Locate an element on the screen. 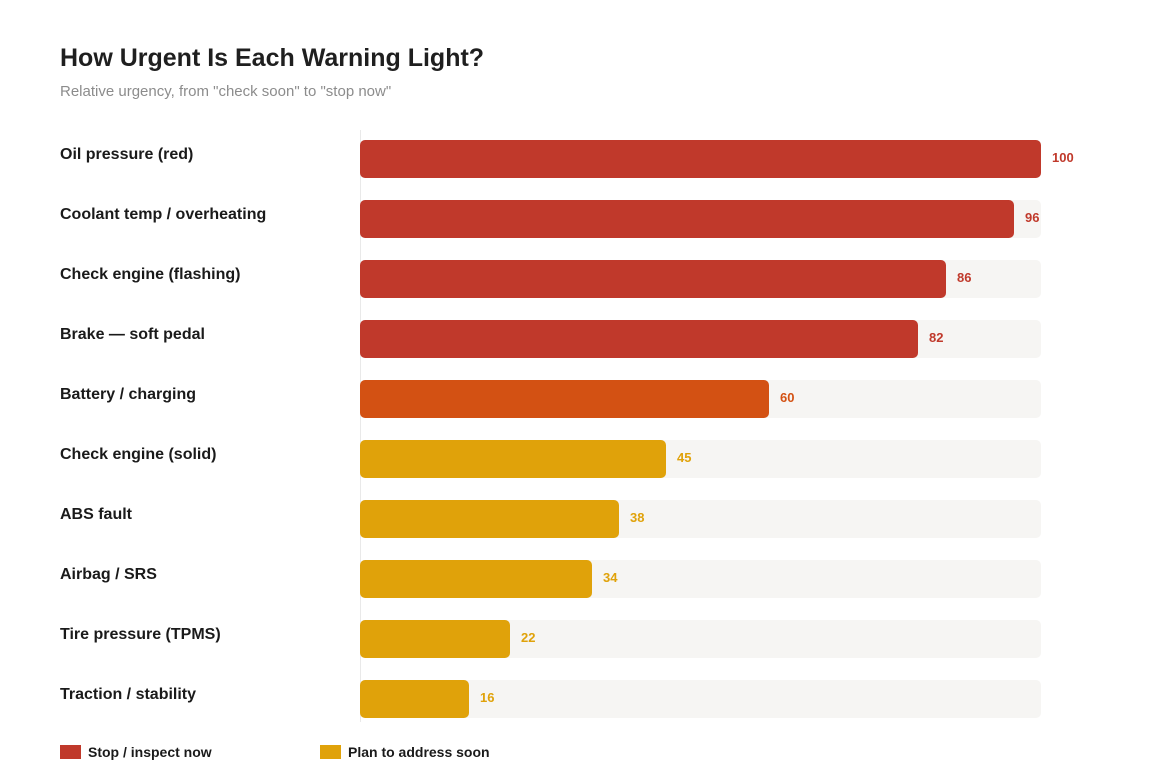 The image size is (1160, 760). legend-swatch-plan is located at coordinates (330, 752).